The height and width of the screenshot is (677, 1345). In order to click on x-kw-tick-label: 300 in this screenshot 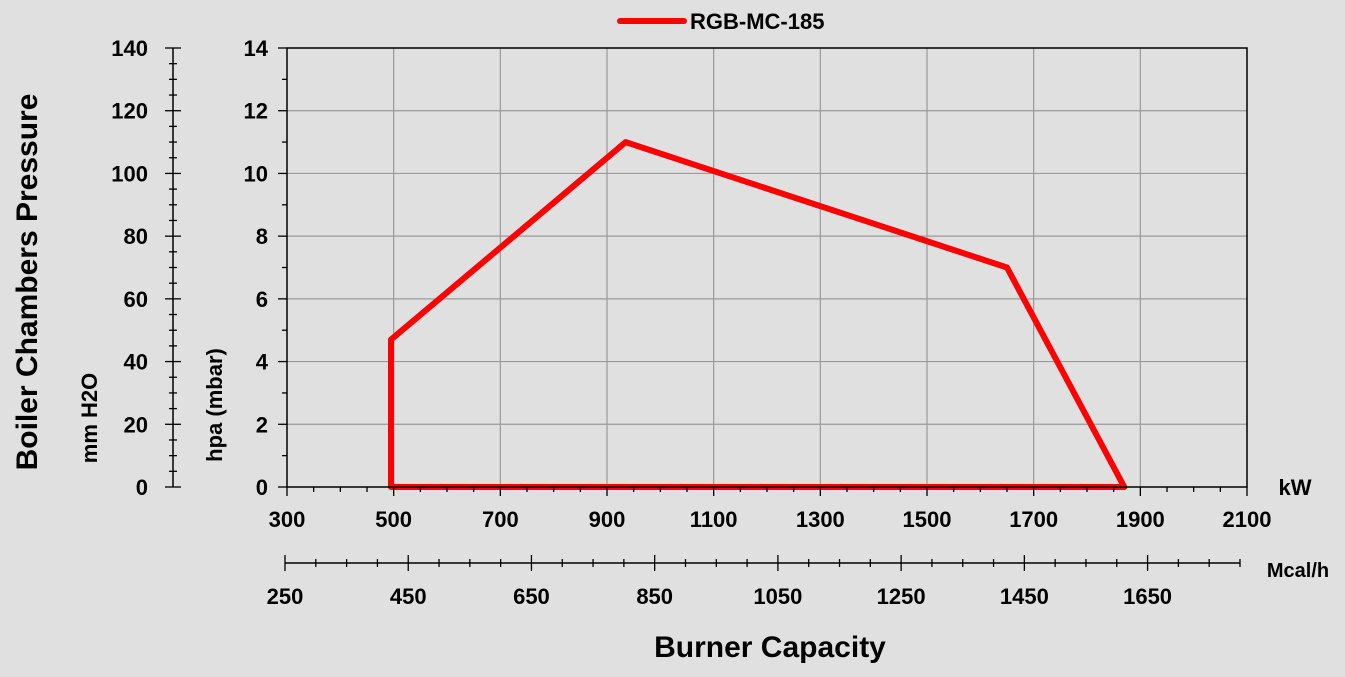, I will do `click(287, 519)`.